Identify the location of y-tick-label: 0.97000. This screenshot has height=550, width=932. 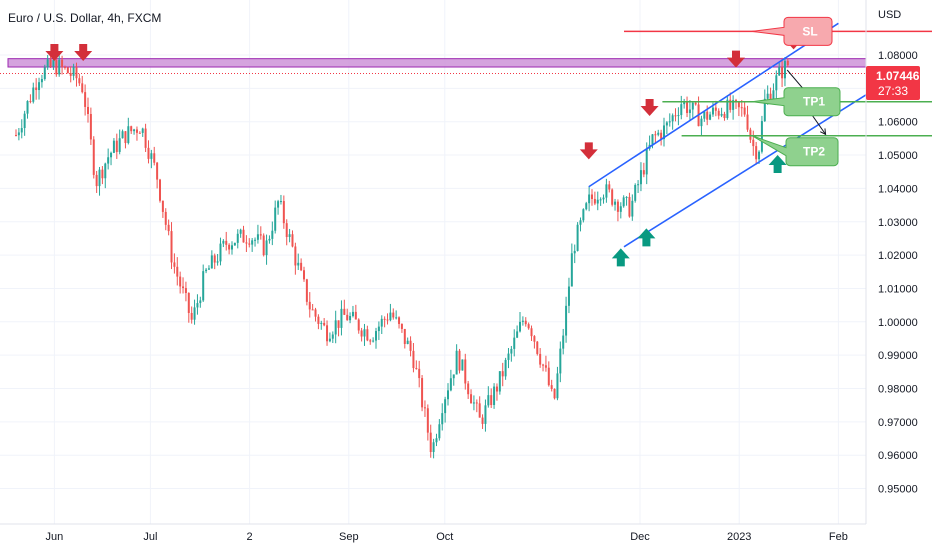
(898, 423).